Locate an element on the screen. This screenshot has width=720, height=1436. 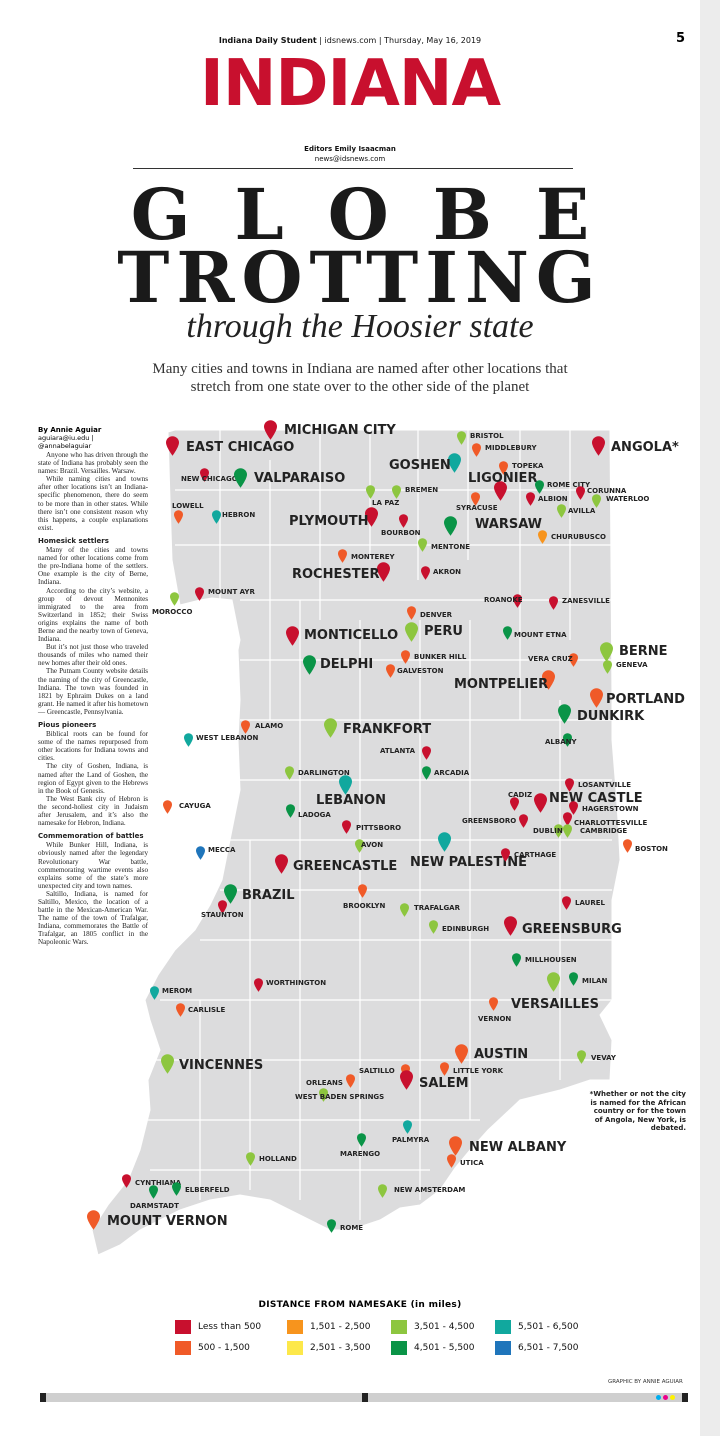
city-label: HOLLAND is located at coordinates (278, 1159).